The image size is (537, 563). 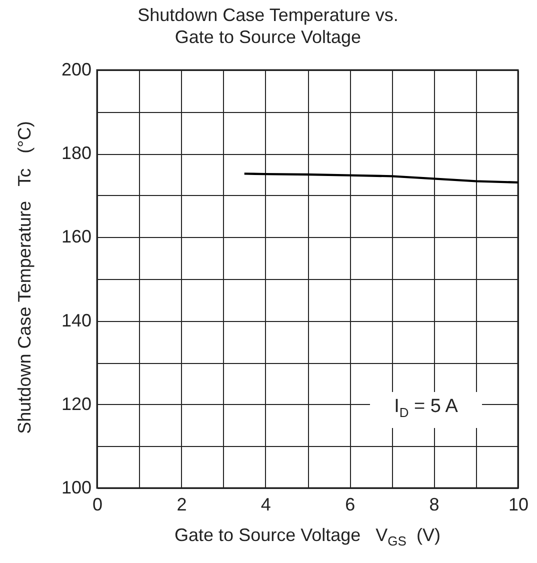 I want to click on y-tick-label: 180, so click(x=76, y=153).